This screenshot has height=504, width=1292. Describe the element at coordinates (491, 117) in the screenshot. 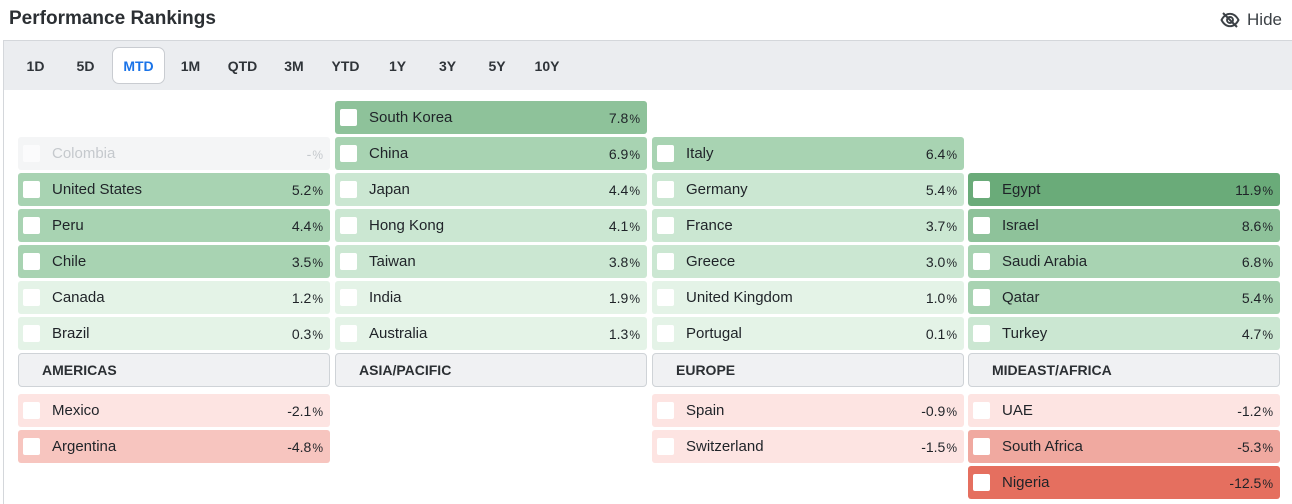

I see `country-row-south-korea: South Korea 7.8%` at that location.